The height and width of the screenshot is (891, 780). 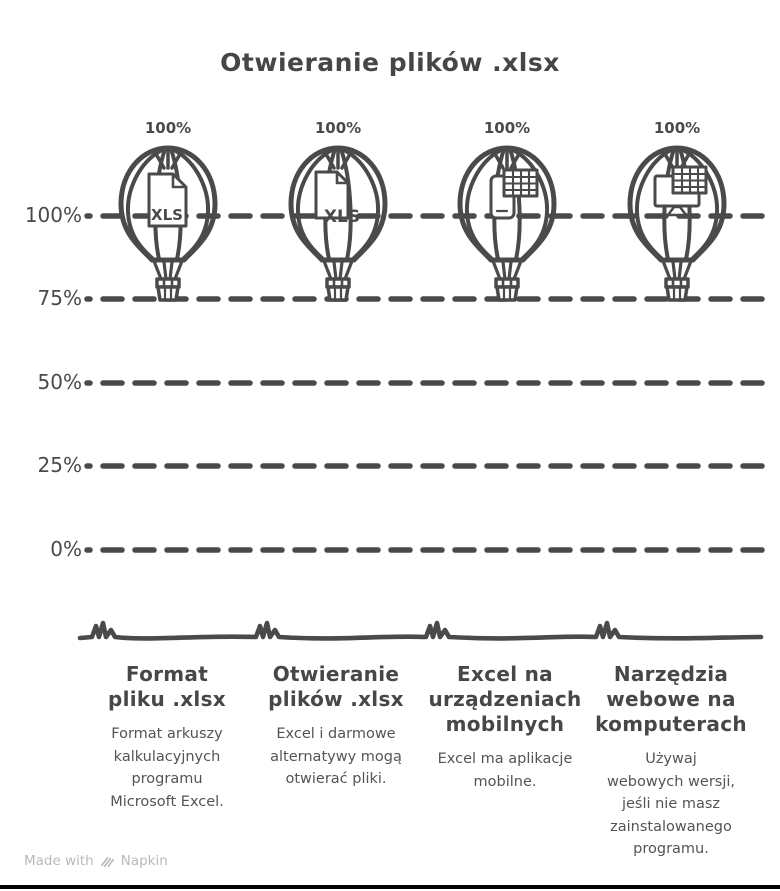 I want to click on napkin-brand-label: Napkin, so click(x=144, y=861).